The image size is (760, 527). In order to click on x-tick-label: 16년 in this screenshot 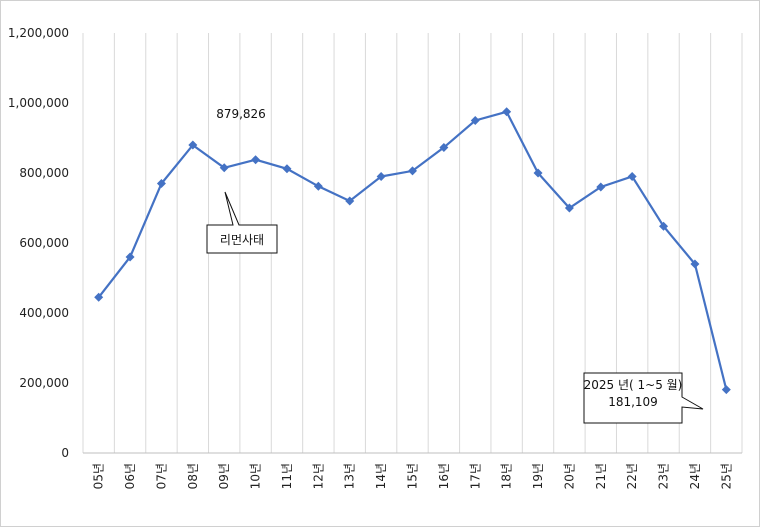, I will do `click(444, 476)`.